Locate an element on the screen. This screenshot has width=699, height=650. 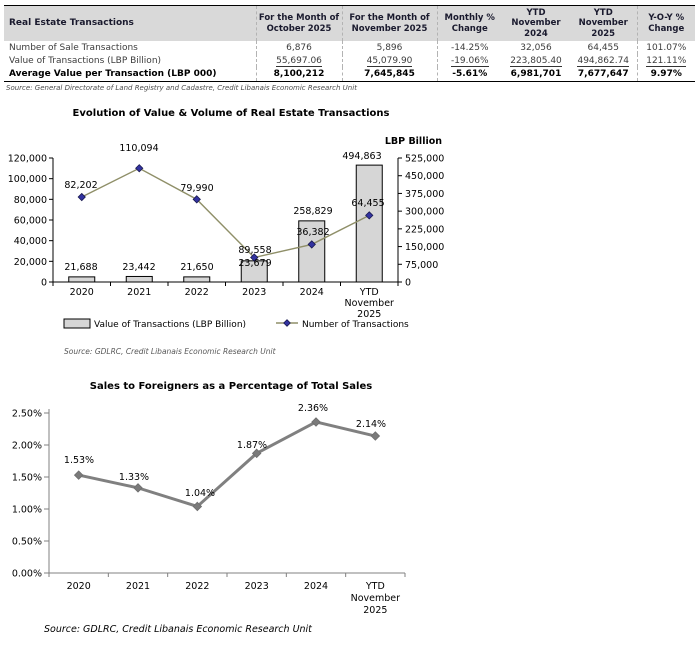
table-cell: 32,056 is located at coordinates (536, 47).